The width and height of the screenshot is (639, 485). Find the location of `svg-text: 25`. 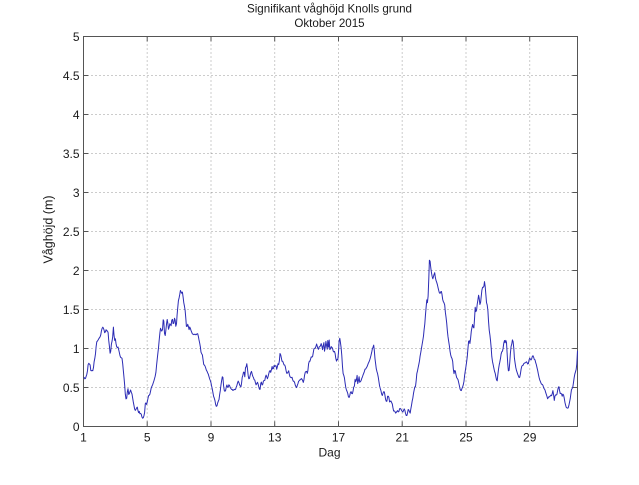

svg-text: 25 is located at coordinates (466, 438).